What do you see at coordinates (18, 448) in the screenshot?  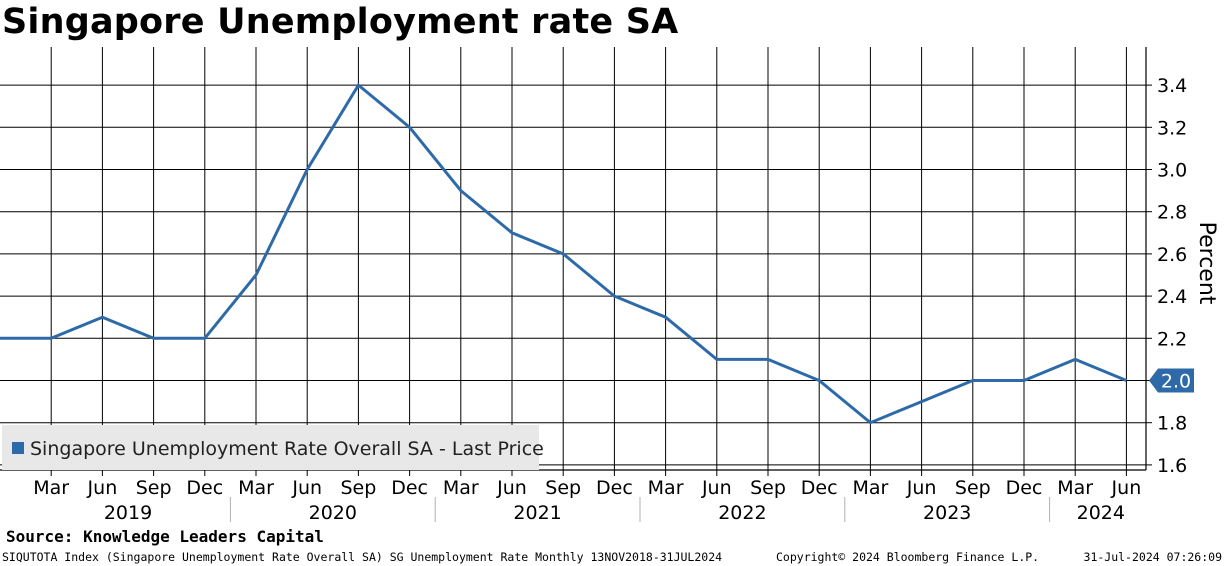 I see `legend-swatch` at bounding box center [18, 448].